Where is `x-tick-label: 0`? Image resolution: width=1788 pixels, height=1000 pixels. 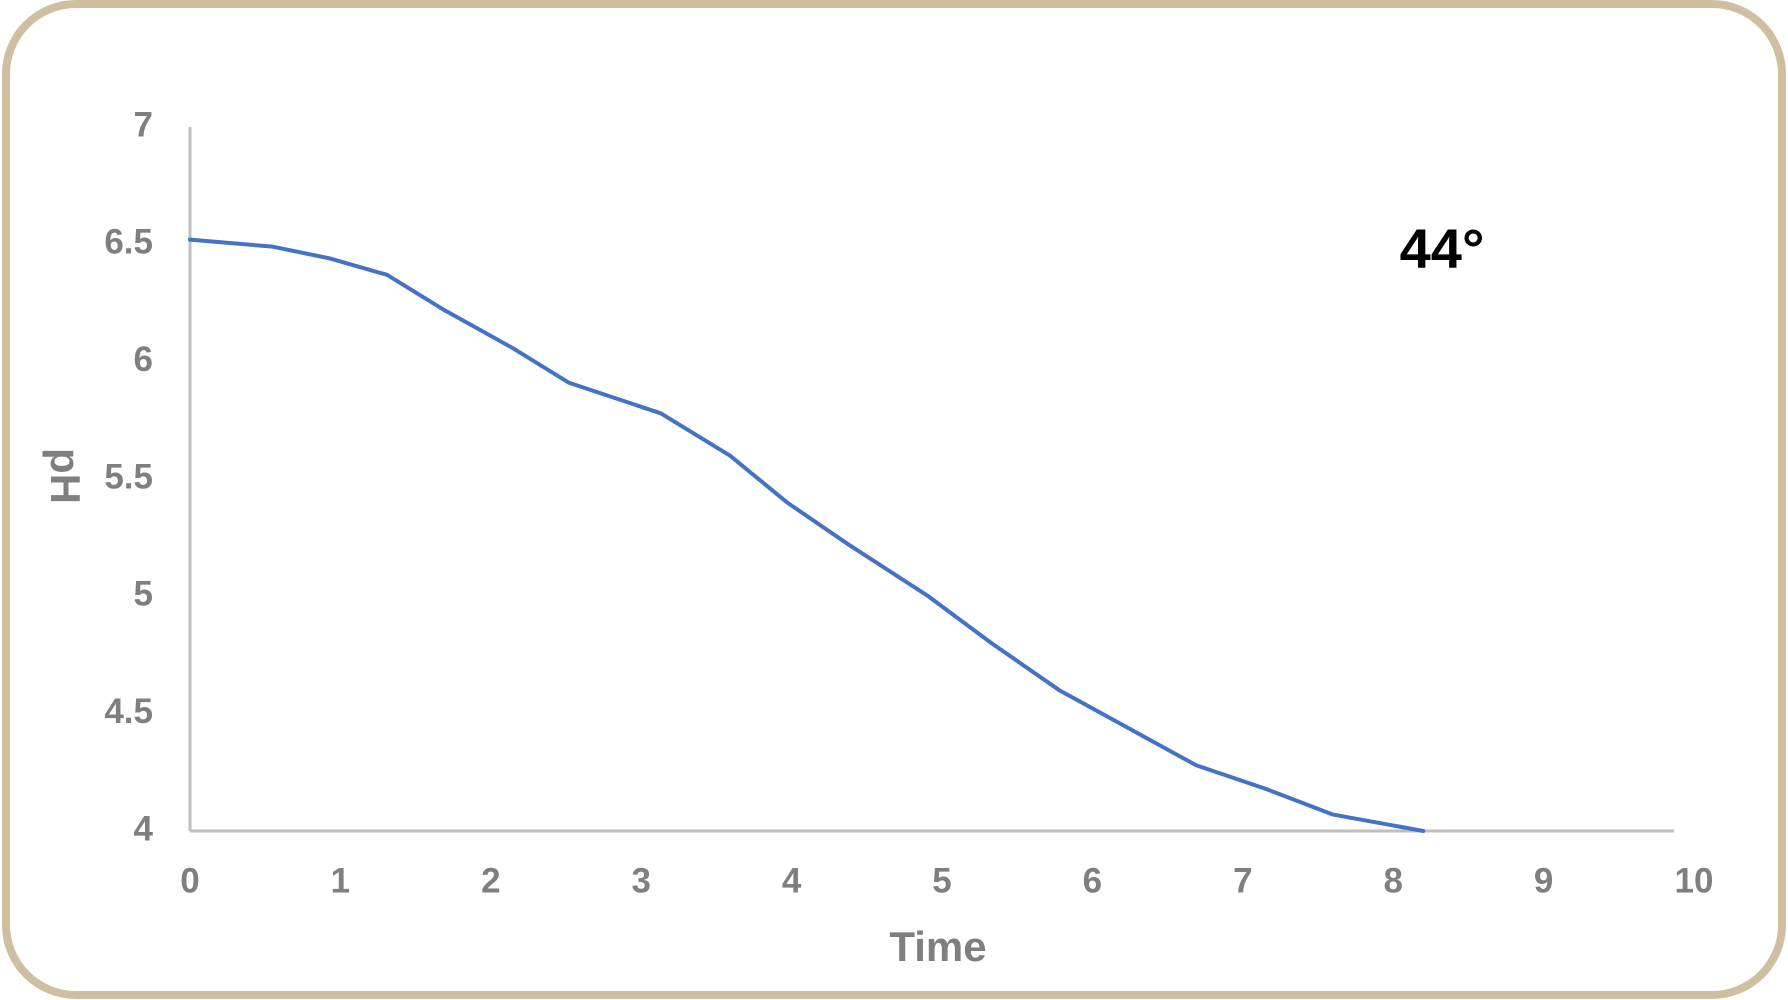 x-tick-label: 0 is located at coordinates (189, 880).